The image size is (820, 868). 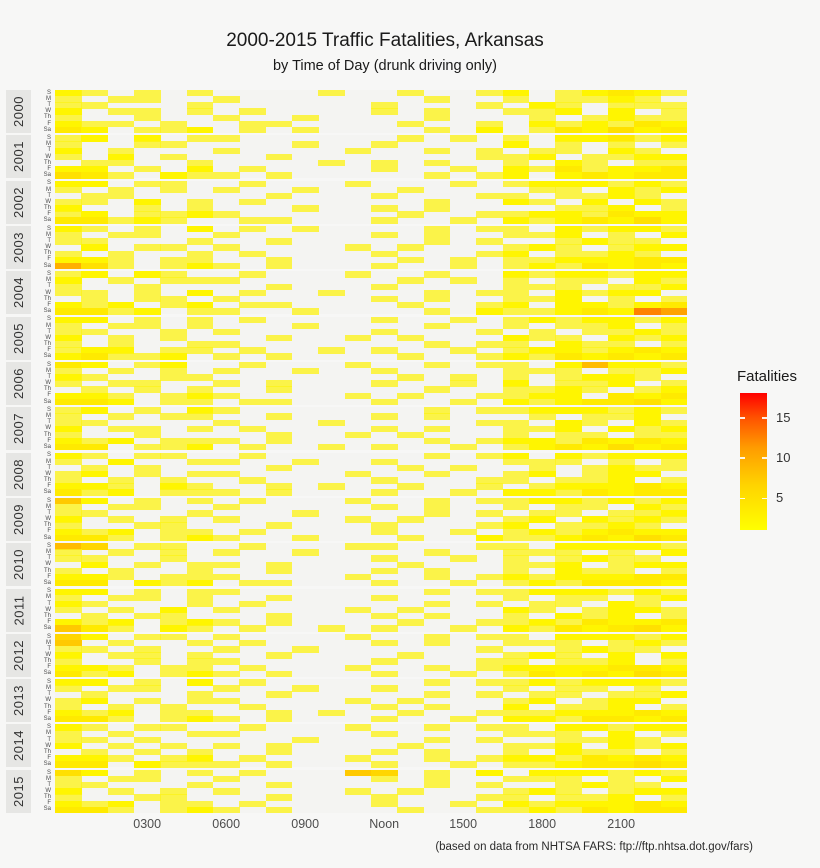 What do you see at coordinates (47, 809) in the screenshot?
I see `day-label: Sa` at bounding box center [47, 809].